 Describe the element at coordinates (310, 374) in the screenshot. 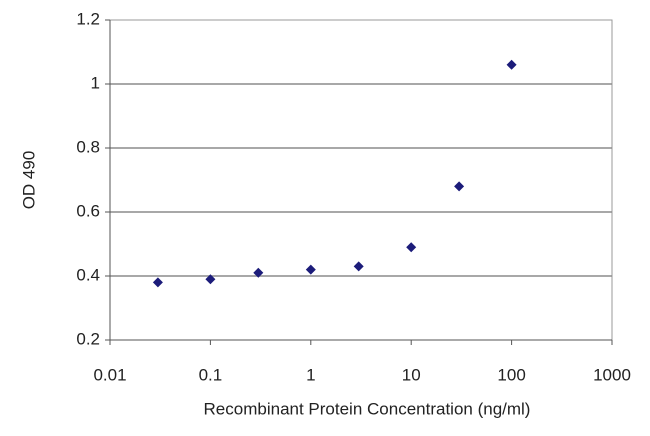

I see `x-tick-label: 1` at that location.